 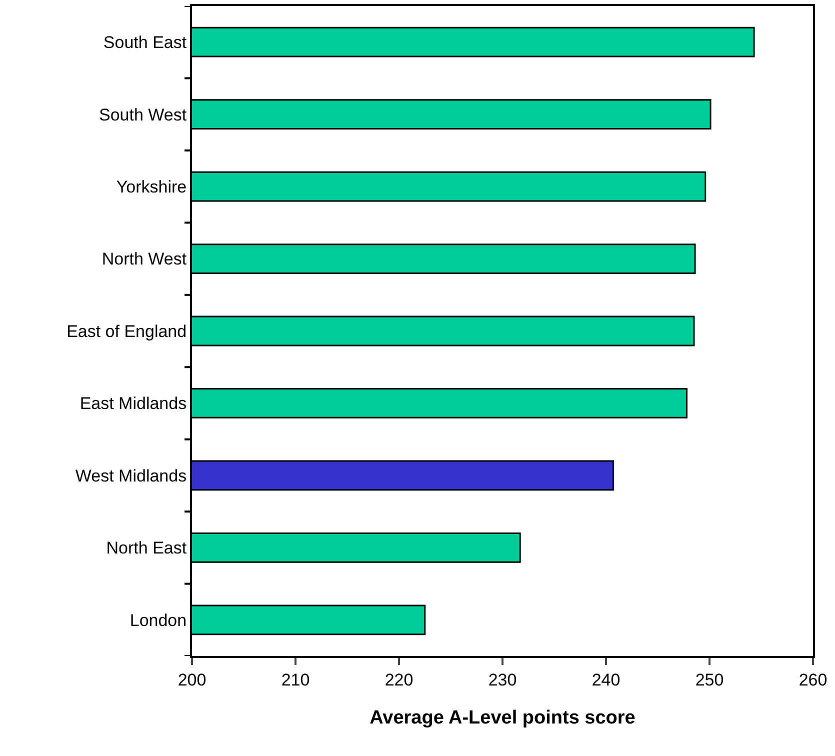 What do you see at coordinates (295, 680) in the screenshot?
I see `x-tick-label: 210` at bounding box center [295, 680].